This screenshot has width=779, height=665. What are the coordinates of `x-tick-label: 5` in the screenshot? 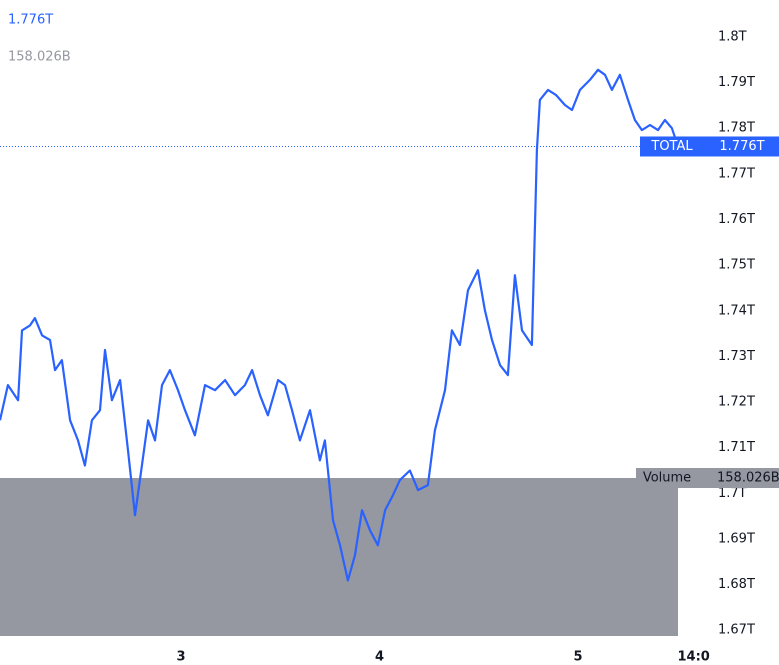 It's located at (577, 657).